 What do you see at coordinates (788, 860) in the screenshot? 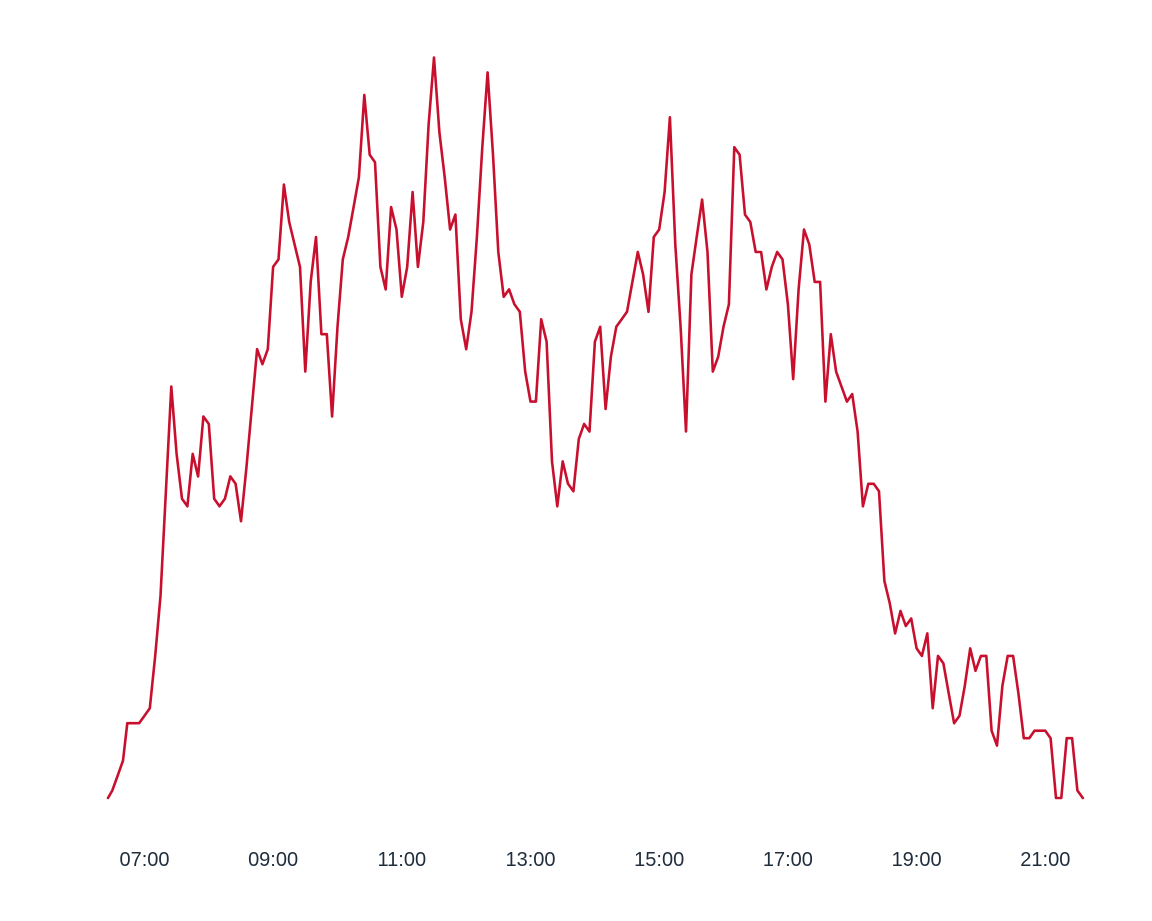
I see `x-tick-label: 17:00` at bounding box center [788, 860].